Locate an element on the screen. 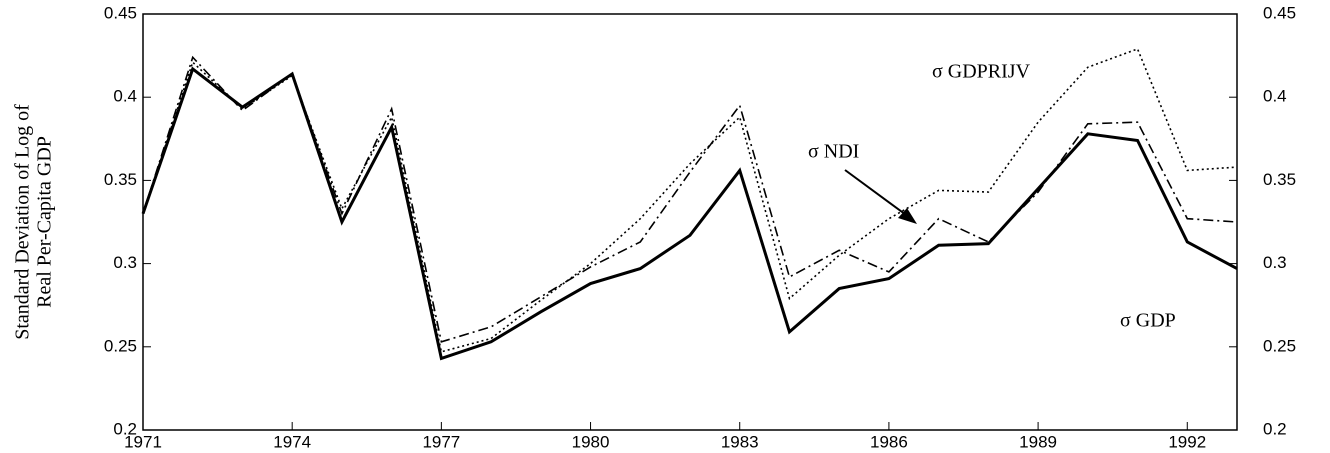 Image resolution: width=1330 pixels, height=453 pixels. x-tick-label: 1974 is located at coordinates (292, 441).